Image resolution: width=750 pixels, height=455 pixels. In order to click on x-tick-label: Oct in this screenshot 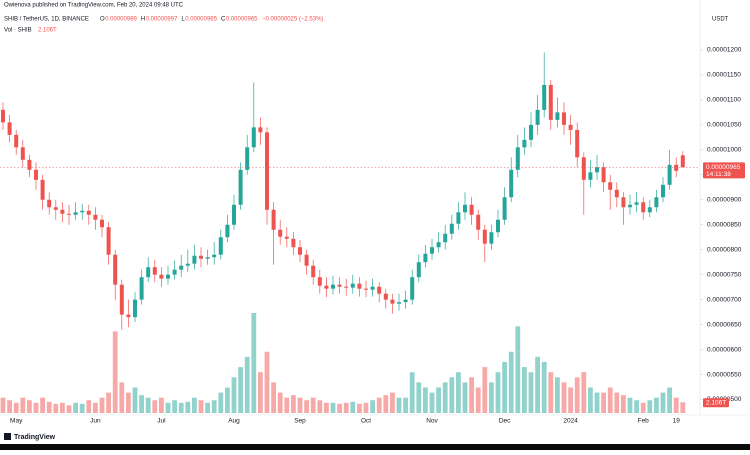, I will do `click(366, 421)`.